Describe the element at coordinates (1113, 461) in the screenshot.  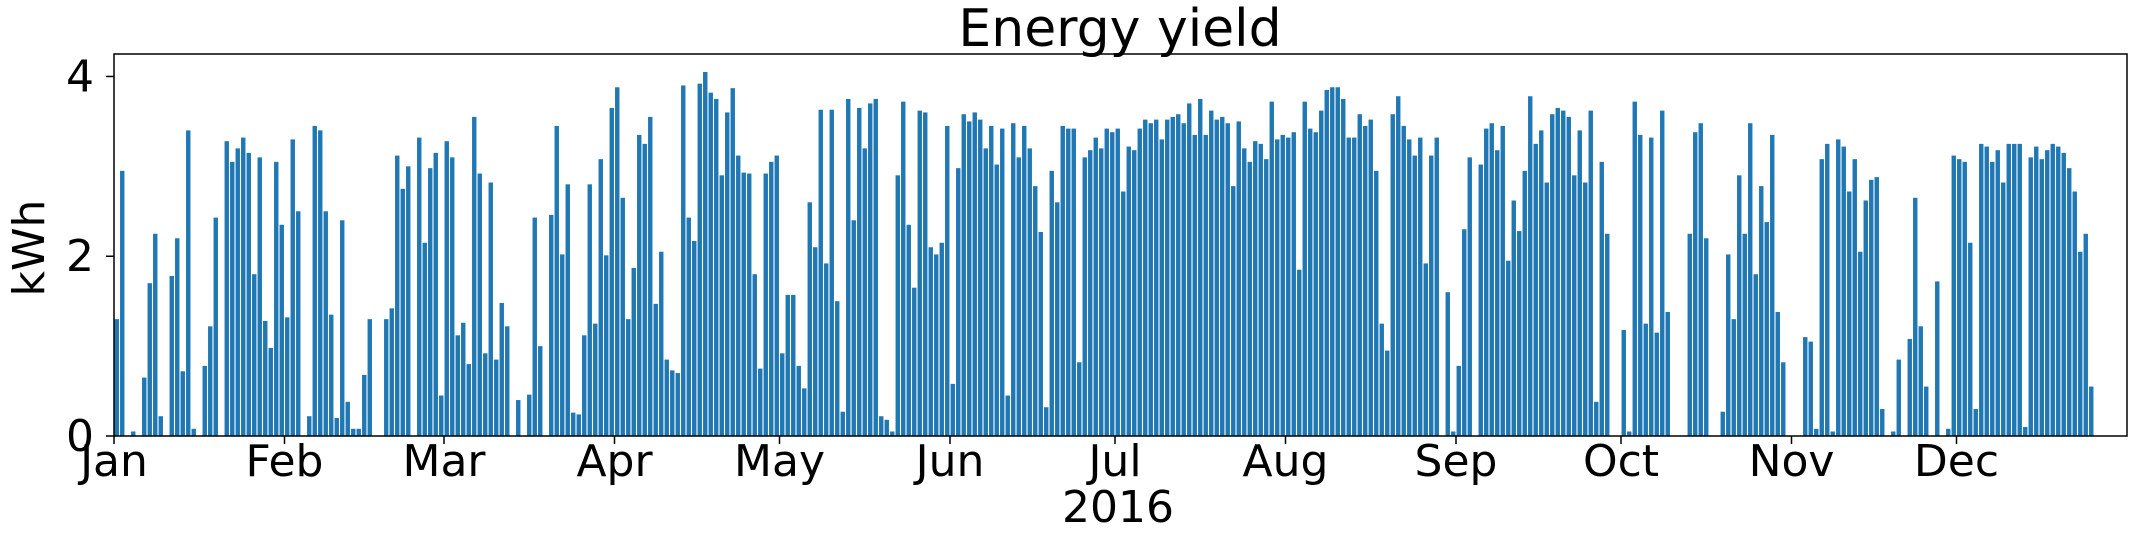
I see `x-tick-label: Jul` at that location.